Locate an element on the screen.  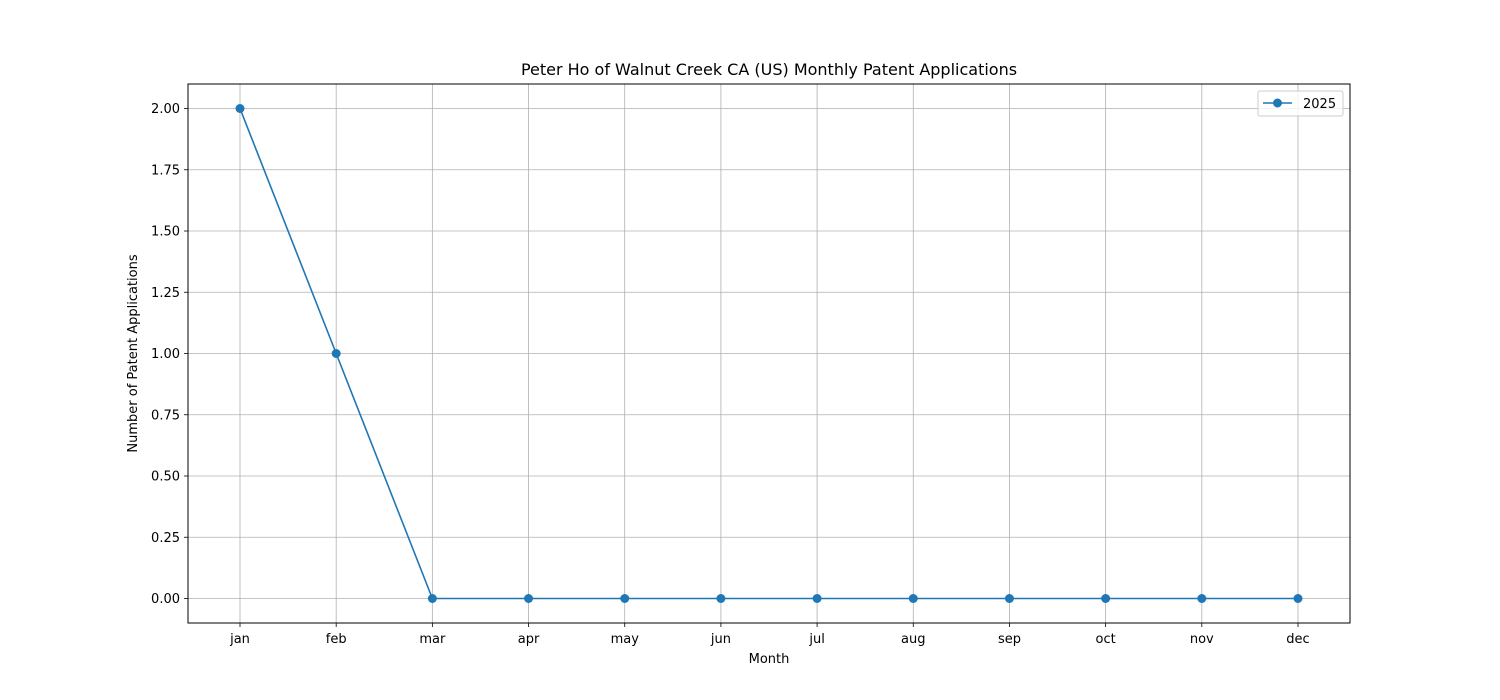
x-tick-label: nov is located at coordinates (1202, 639).